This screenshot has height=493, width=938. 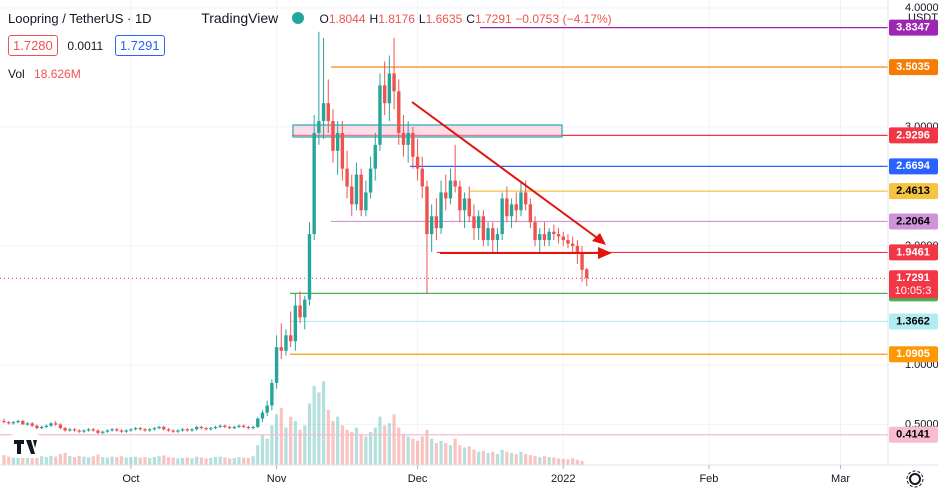 What do you see at coordinates (913, 191) in the screenshot?
I see `level-label: 2.4613` at bounding box center [913, 191].